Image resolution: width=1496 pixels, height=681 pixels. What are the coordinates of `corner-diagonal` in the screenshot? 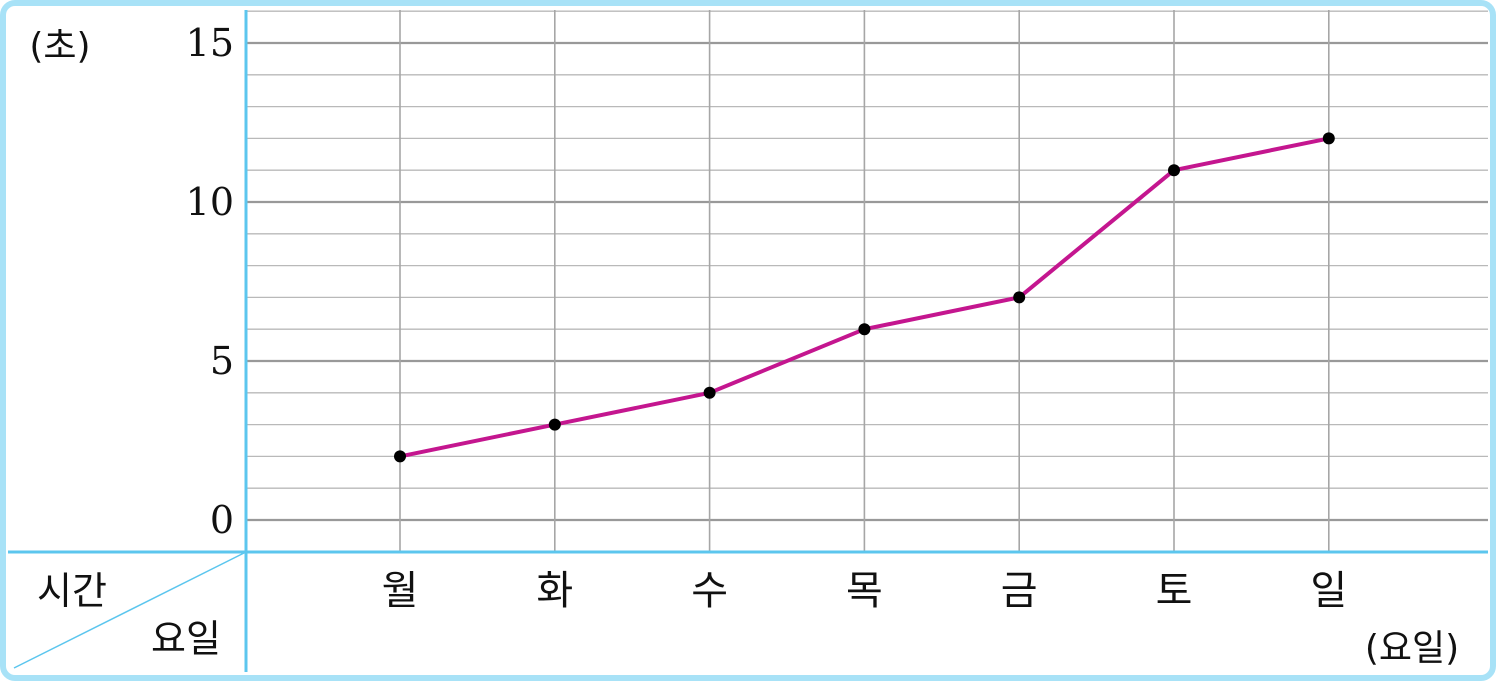 It's located at (130, 610).